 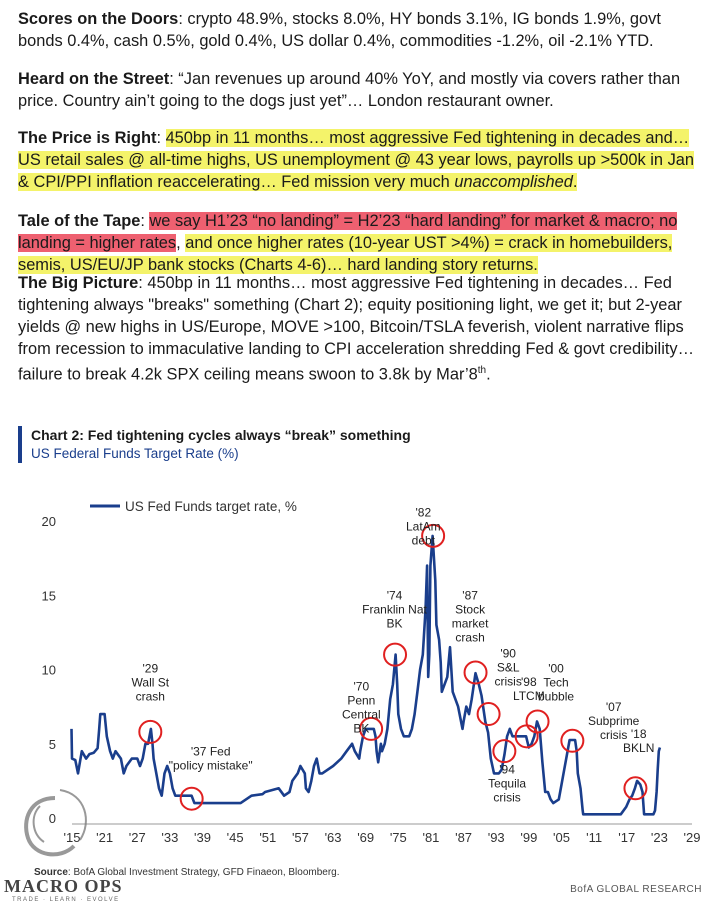 I want to click on annotation-line: '18, so click(x=639, y=734).